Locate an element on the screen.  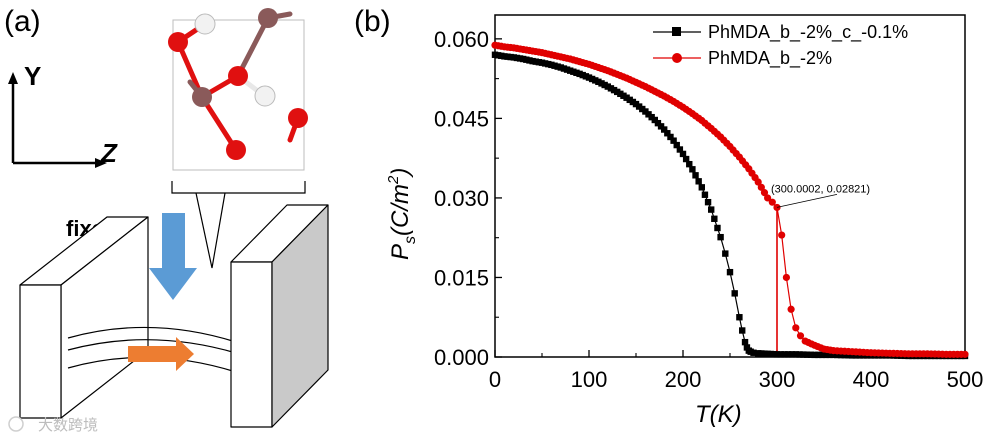
legend-label-black: PhMDA_b_-2%_c_-0.1% is located at coordinates (808, 32).